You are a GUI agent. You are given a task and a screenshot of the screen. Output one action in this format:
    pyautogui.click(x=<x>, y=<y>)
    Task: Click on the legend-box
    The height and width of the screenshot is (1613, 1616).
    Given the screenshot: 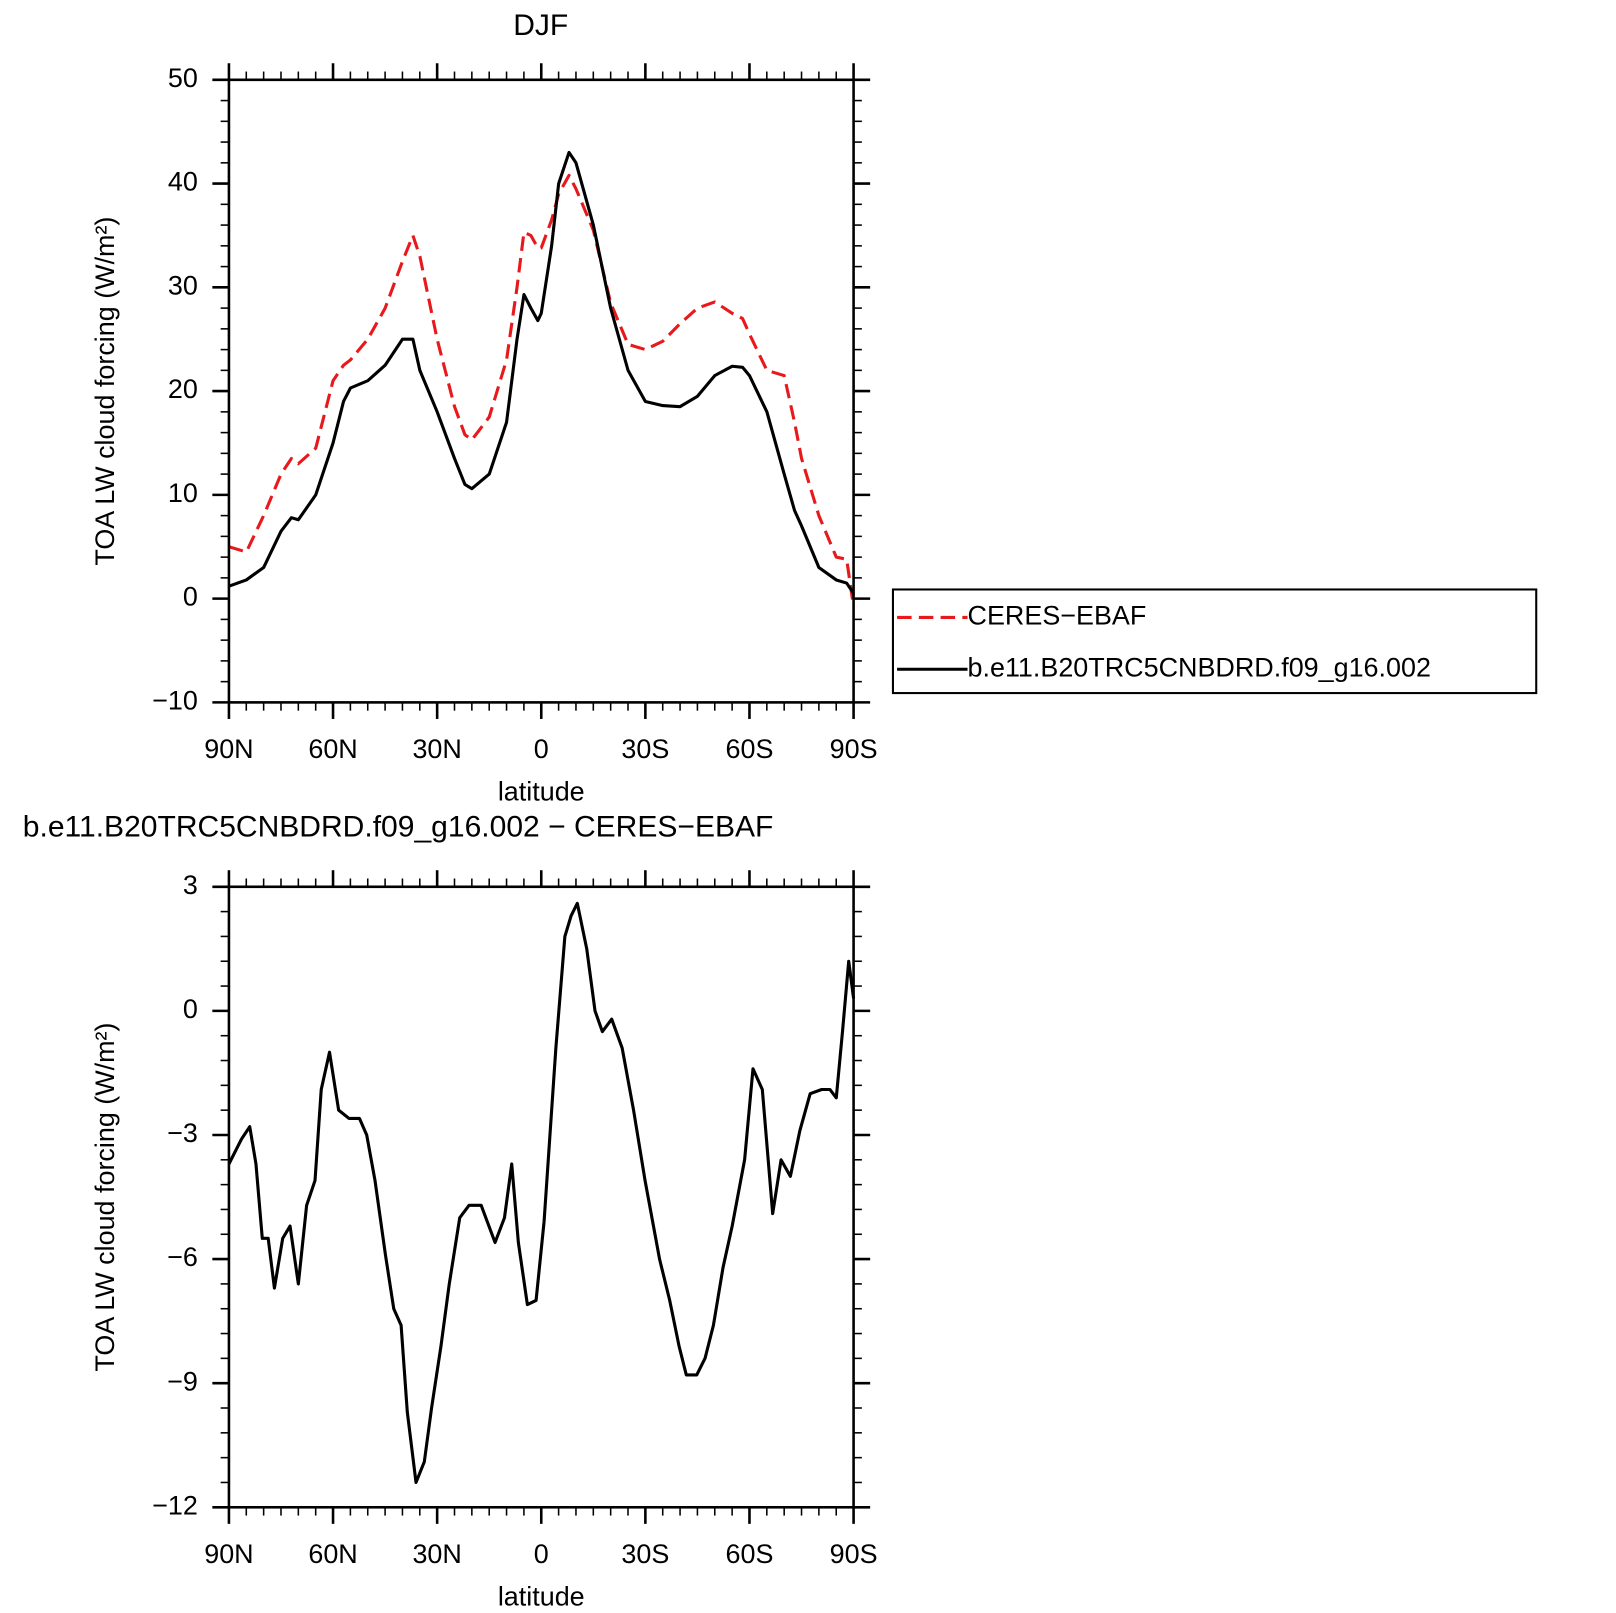 What is the action you would take?
    pyautogui.click(x=1214, y=641)
    